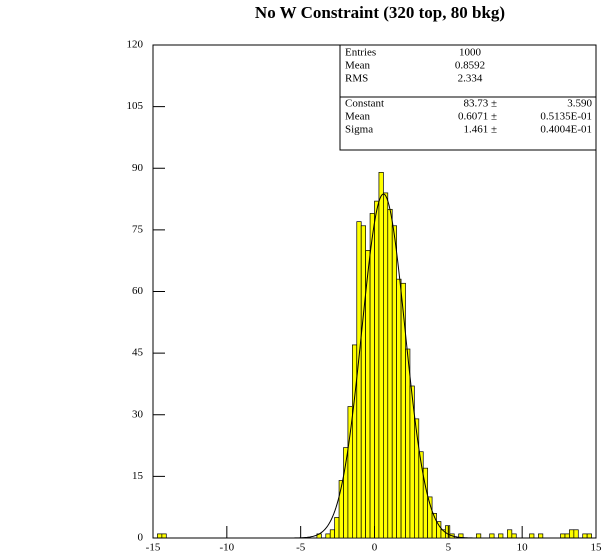 The height and width of the screenshot is (554, 611). What do you see at coordinates (597, 548) in the screenshot?
I see `x-tick-label: 15` at bounding box center [597, 548].